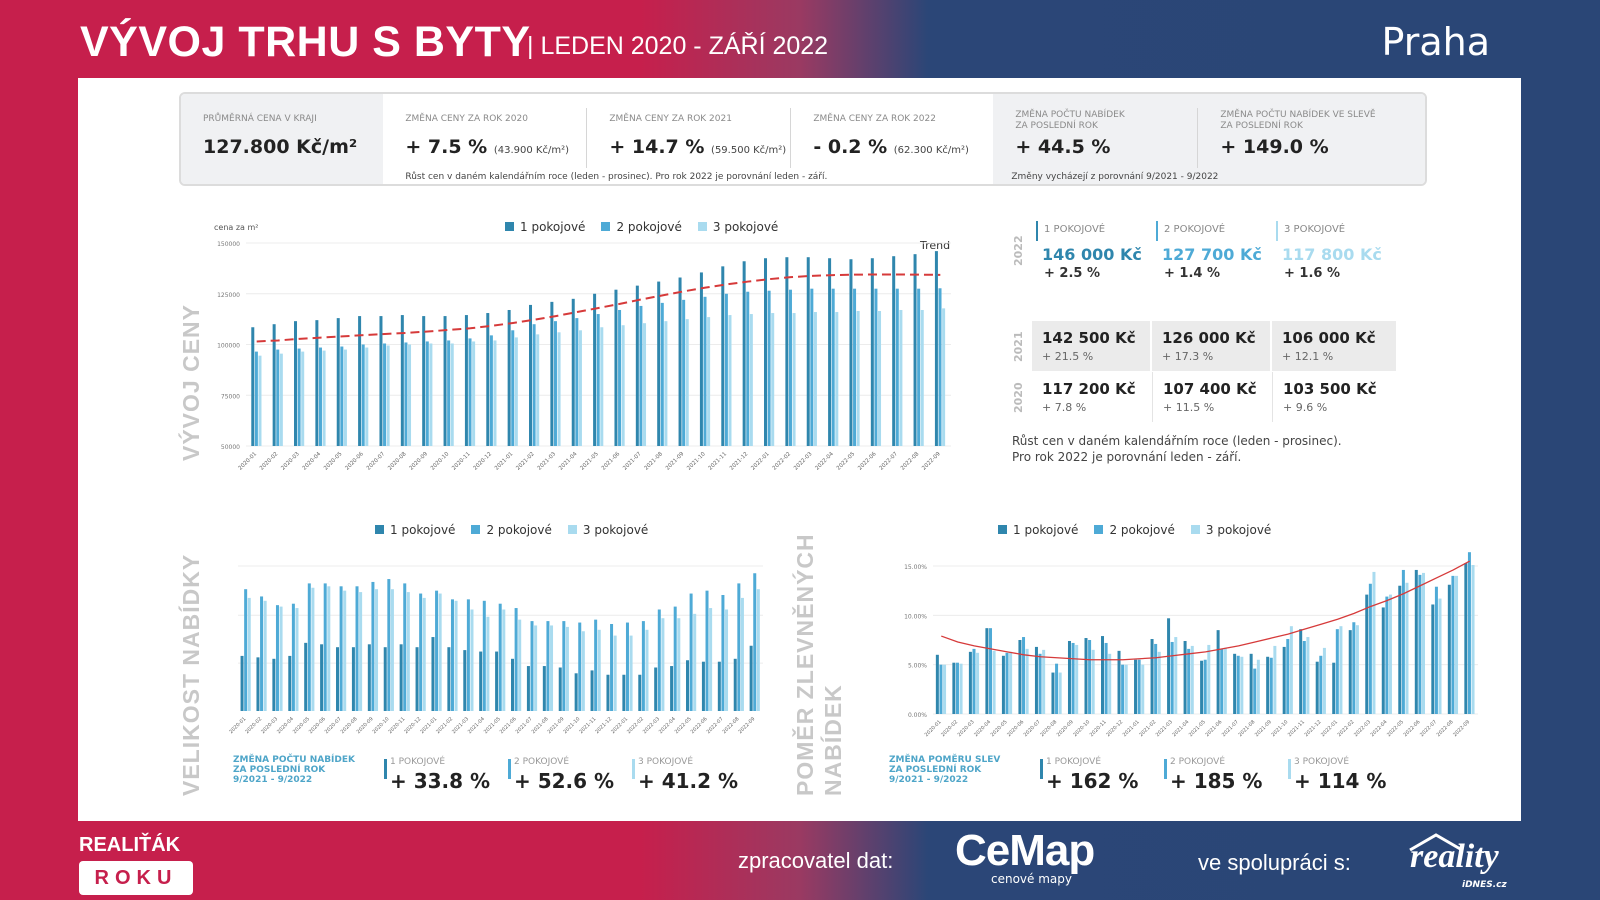  I want to click on kpi-label: ZMĚNA CENY ZA ROK 2021, so click(670, 119).